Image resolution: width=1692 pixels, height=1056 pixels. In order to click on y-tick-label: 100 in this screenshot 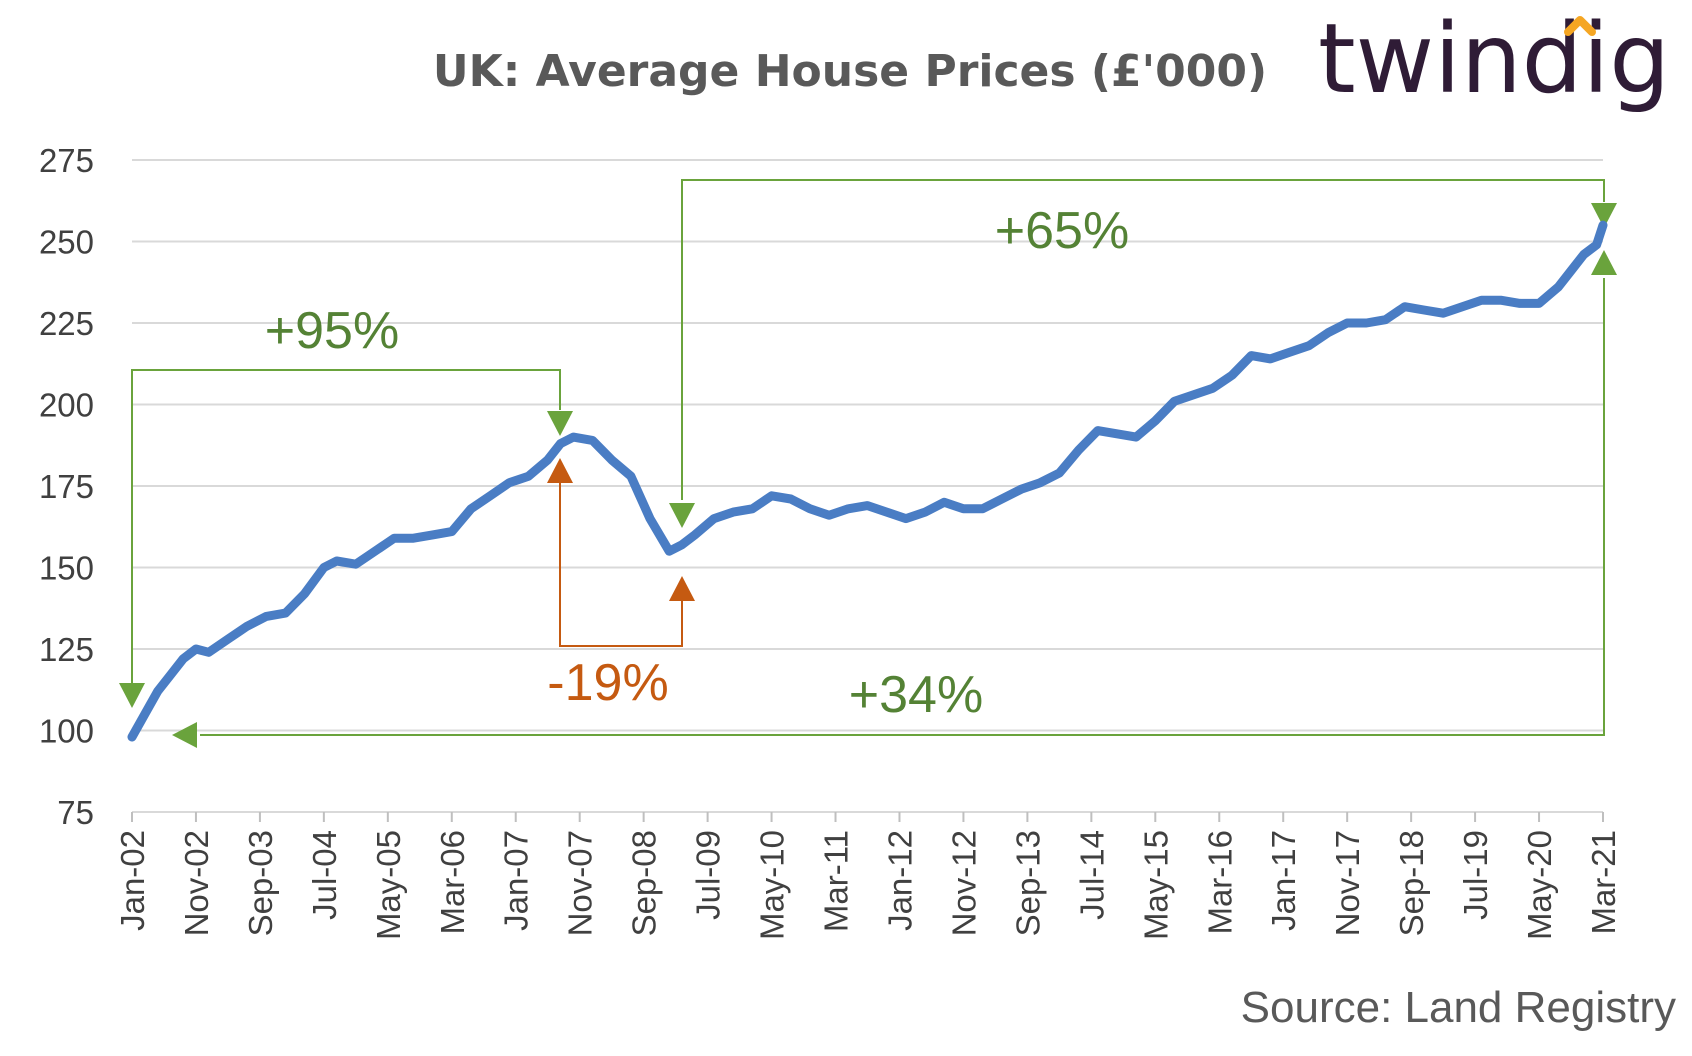, I will do `click(66, 731)`.